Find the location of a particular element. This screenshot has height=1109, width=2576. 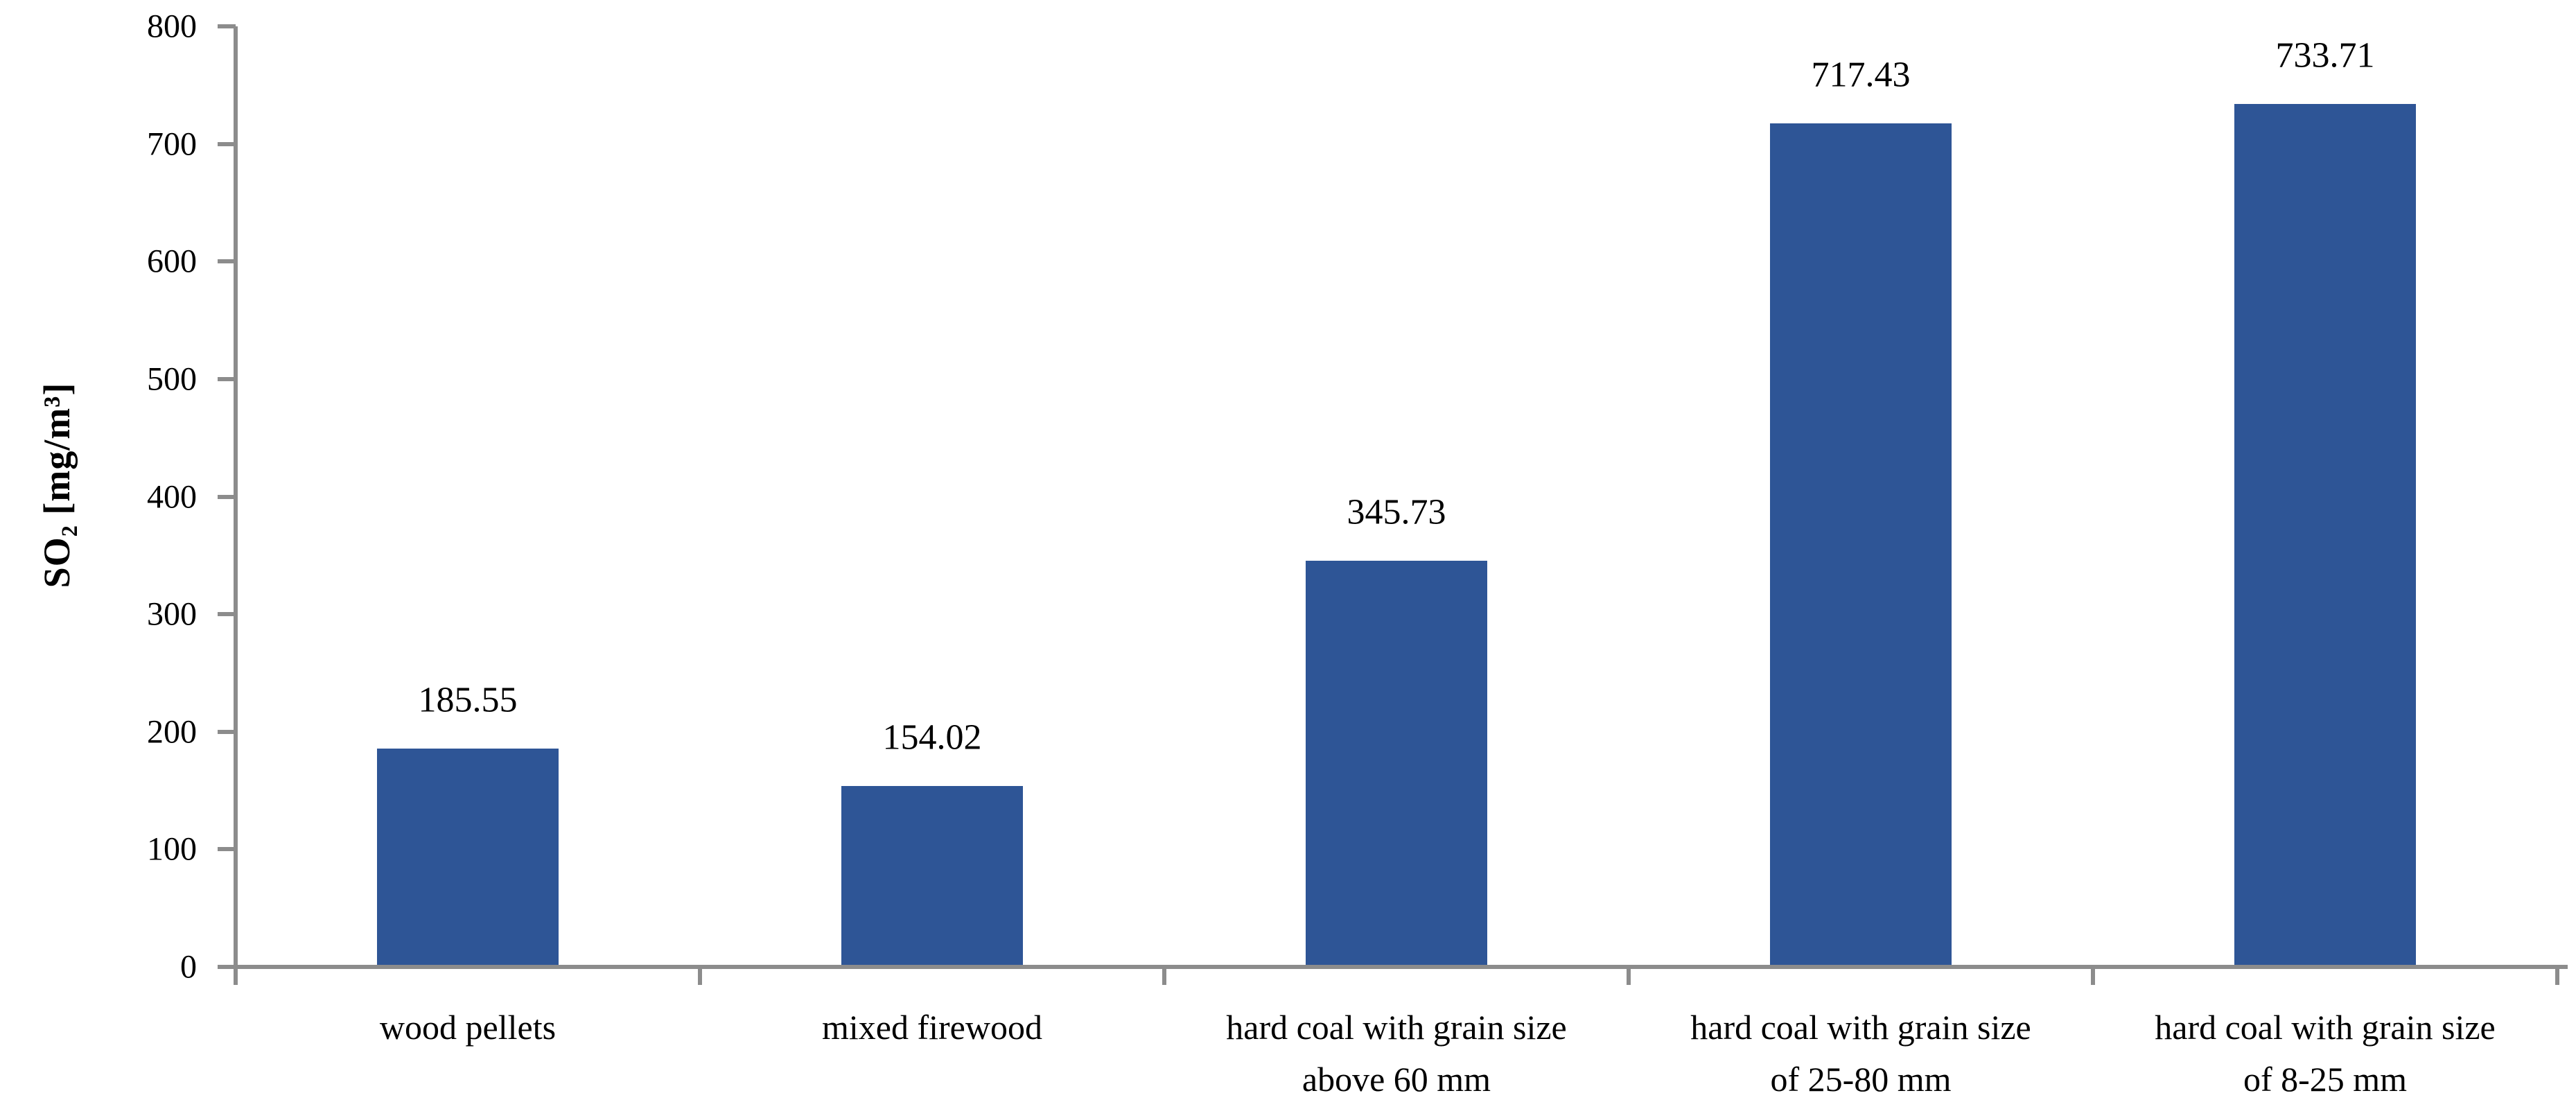

x-category-label-line: of 8-25 mm is located at coordinates (2325, 1079).